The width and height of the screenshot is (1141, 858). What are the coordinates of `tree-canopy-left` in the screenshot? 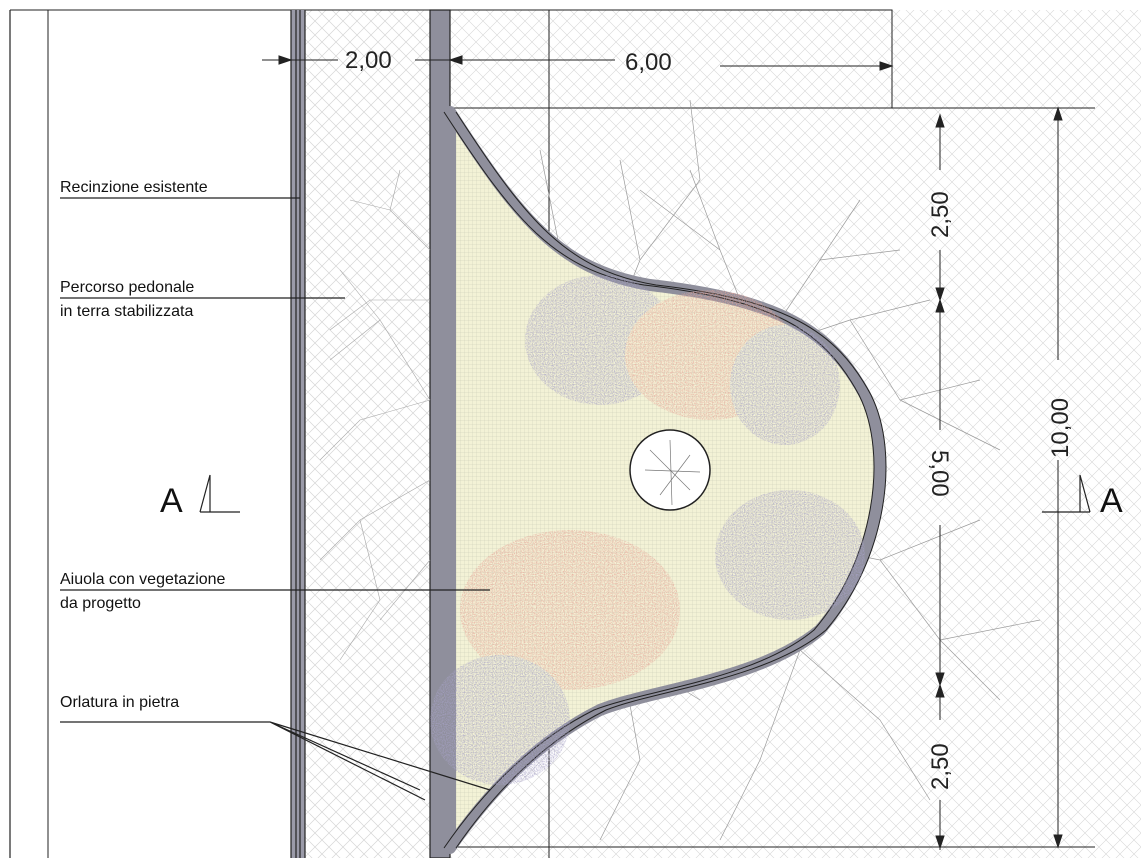 It's located at (375, 415).